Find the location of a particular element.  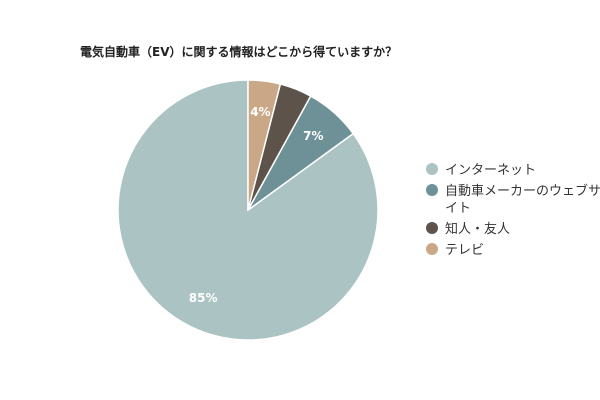

legend-item-0: インターネット is located at coordinates (481, 170).